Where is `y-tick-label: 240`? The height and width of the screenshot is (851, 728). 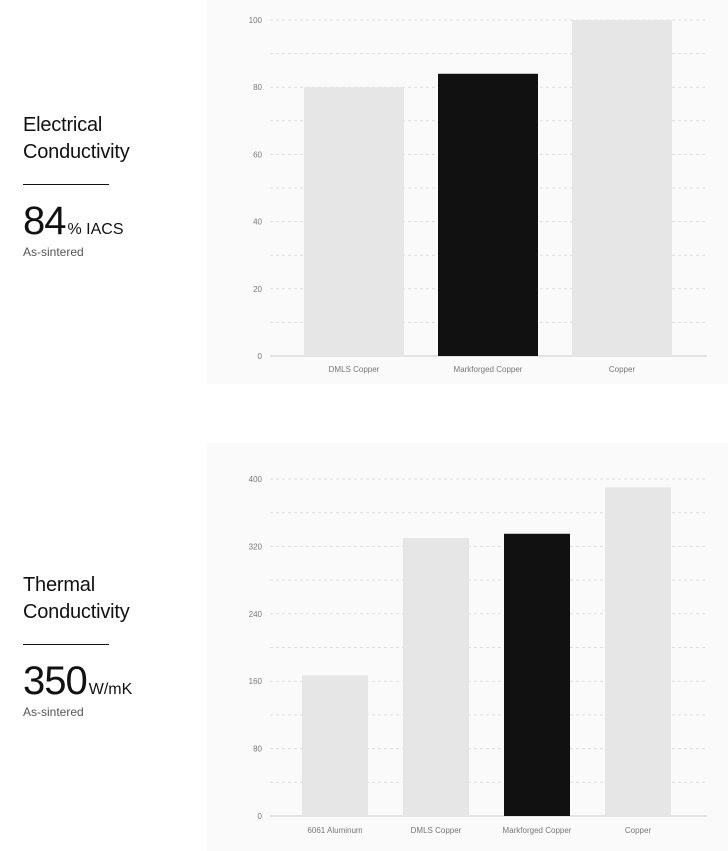
y-tick-label: 240 is located at coordinates (256, 614).